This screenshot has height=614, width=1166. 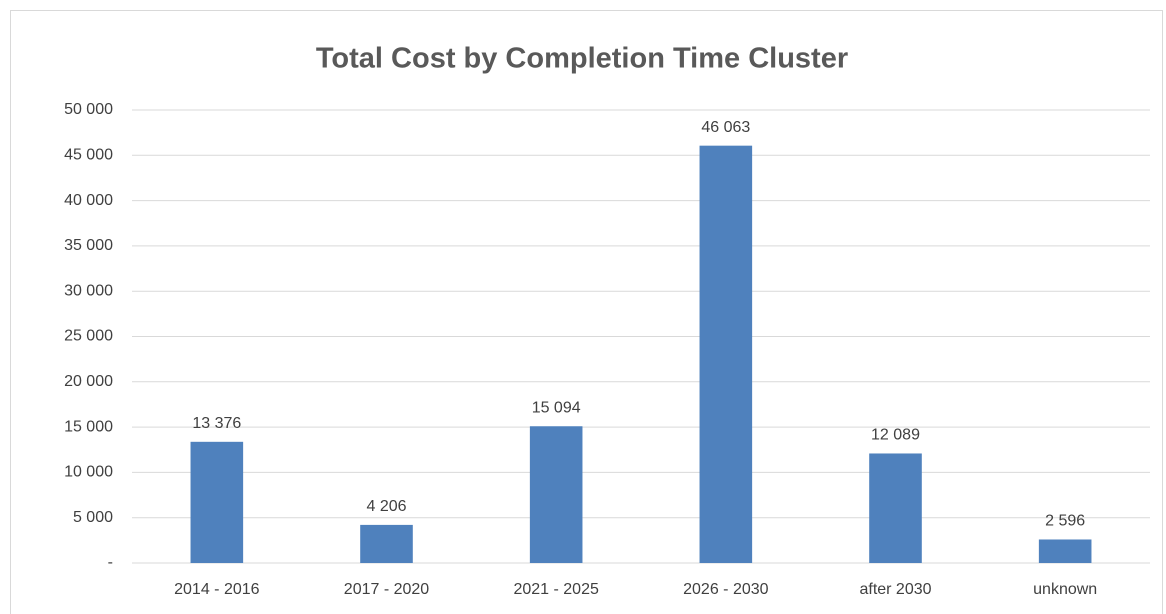 What do you see at coordinates (556, 407) in the screenshot?
I see `data-label: 15 094` at bounding box center [556, 407].